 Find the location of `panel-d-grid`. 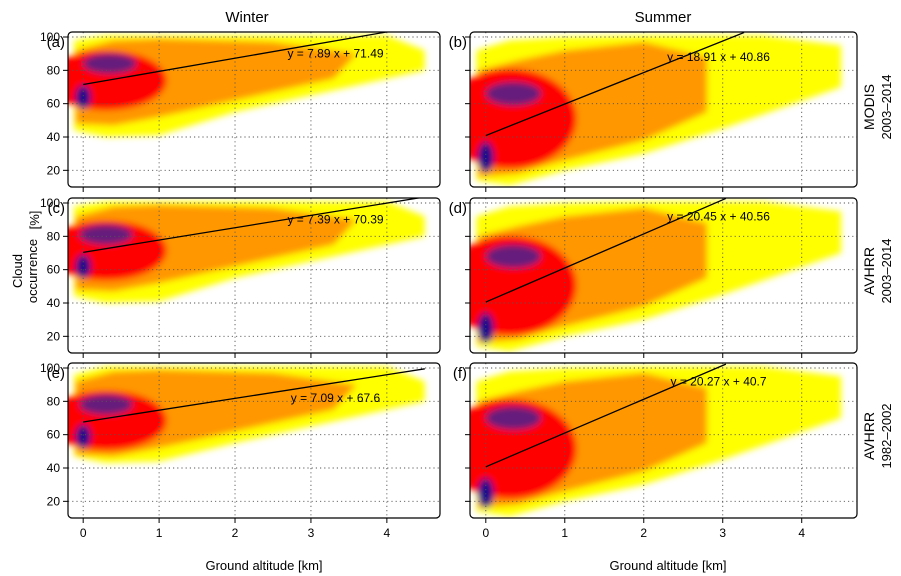

panel-d-grid is located at coordinates (663, 275).